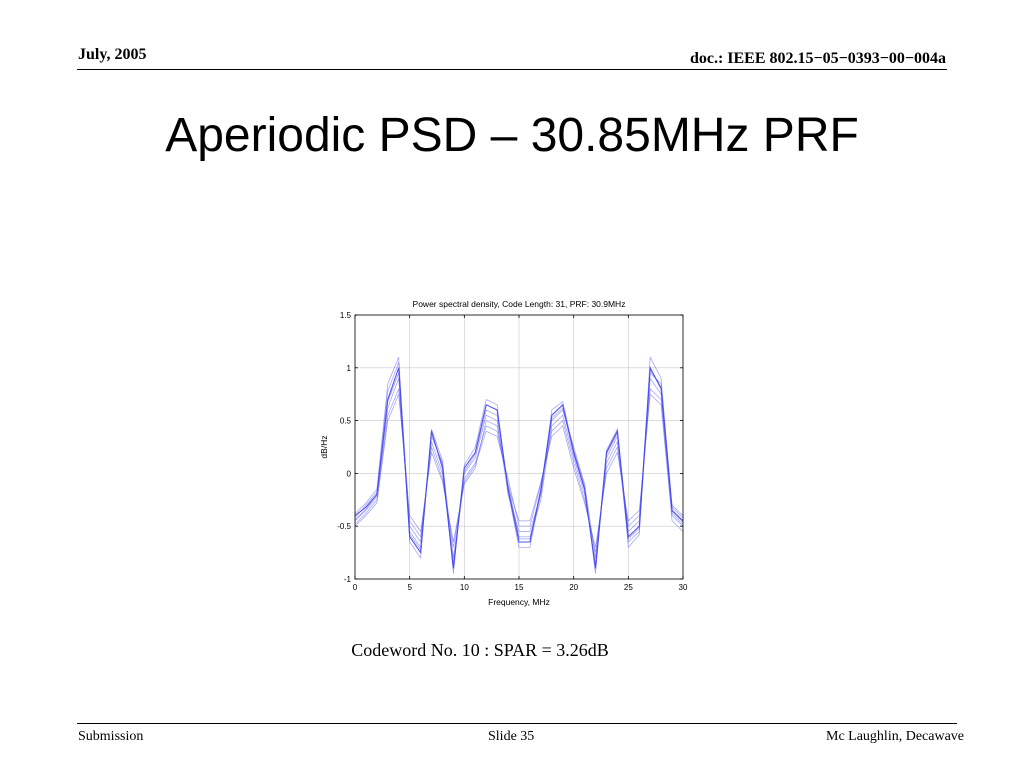 The width and height of the screenshot is (1024, 768). I want to click on x-tick-label: 5, so click(409, 587).